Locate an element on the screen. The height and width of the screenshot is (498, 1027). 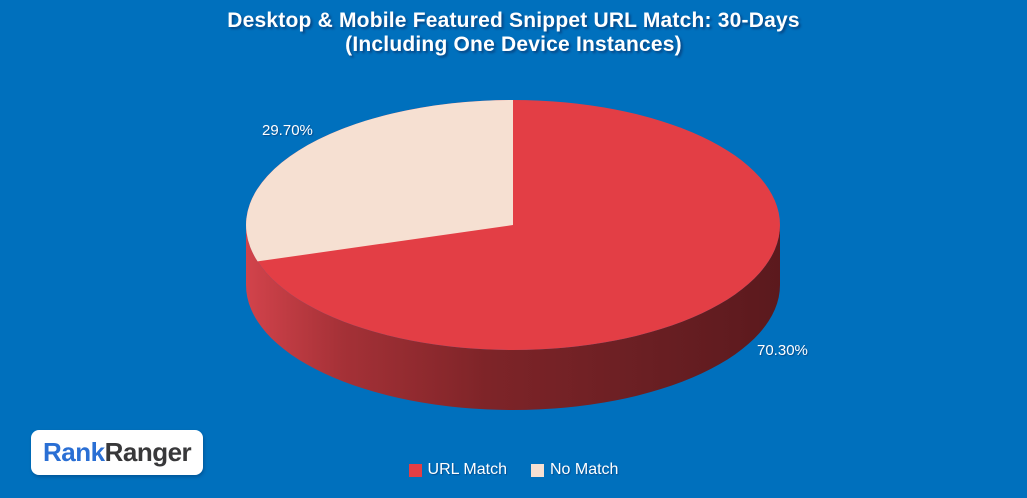
legend-item-no-match: No Match is located at coordinates (574, 470).